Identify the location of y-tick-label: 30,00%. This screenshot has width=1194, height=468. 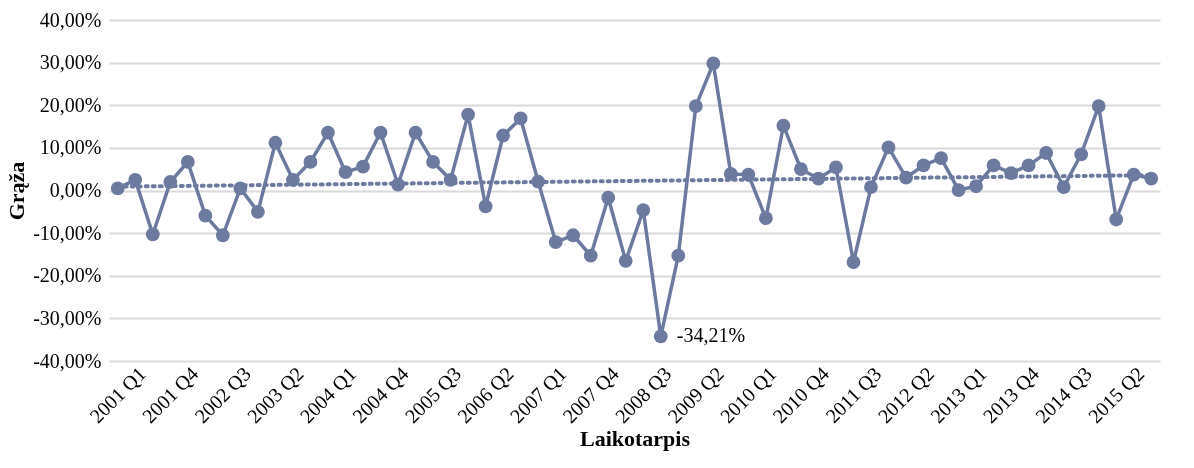
(70, 62).